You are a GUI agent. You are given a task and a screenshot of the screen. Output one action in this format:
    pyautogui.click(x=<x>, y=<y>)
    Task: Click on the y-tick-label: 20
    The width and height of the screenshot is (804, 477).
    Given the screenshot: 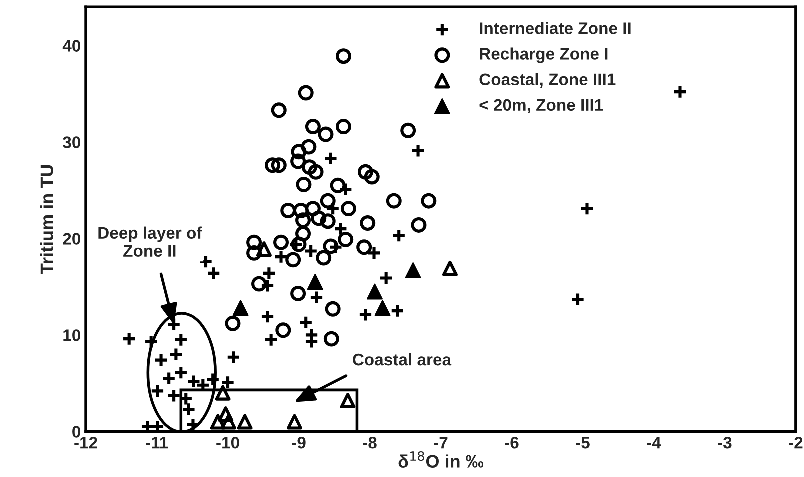 What is the action you would take?
    pyautogui.click(x=71, y=239)
    